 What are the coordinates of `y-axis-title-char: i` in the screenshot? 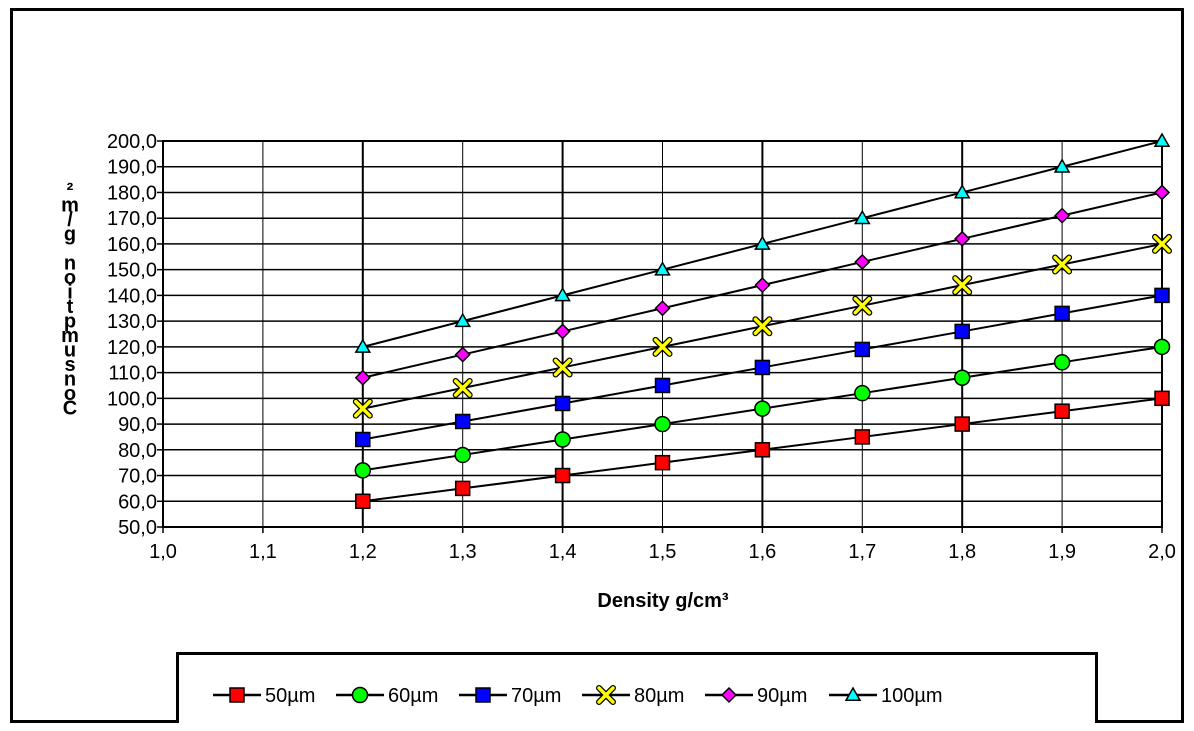 It's located at (70, 293).